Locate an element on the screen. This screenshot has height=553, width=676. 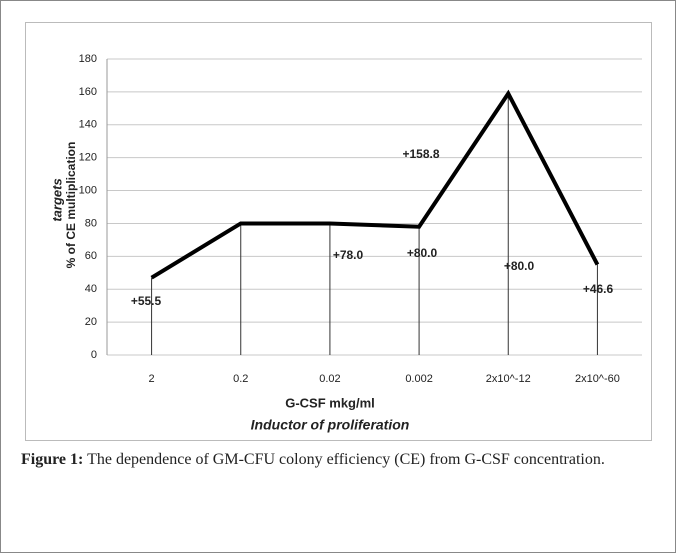
y-tick-label: 160 is located at coordinates (88, 92).